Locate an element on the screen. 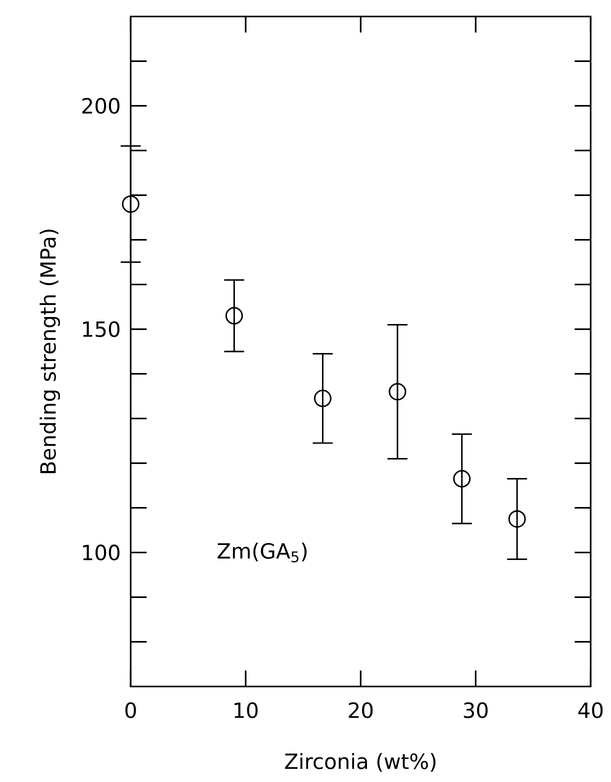 The width and height of the screenshot is (611, 782). y-tick-label: 100 is located at coordinates (101, 552).